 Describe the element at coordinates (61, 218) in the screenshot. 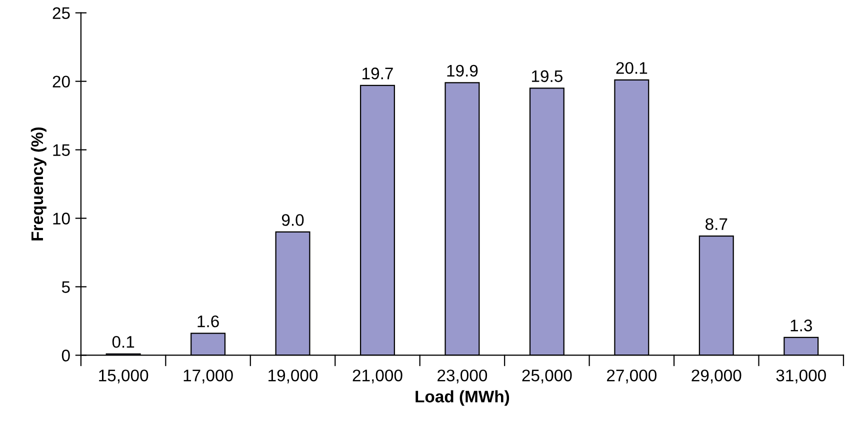

I see `y-tick-label: 10` at that location.